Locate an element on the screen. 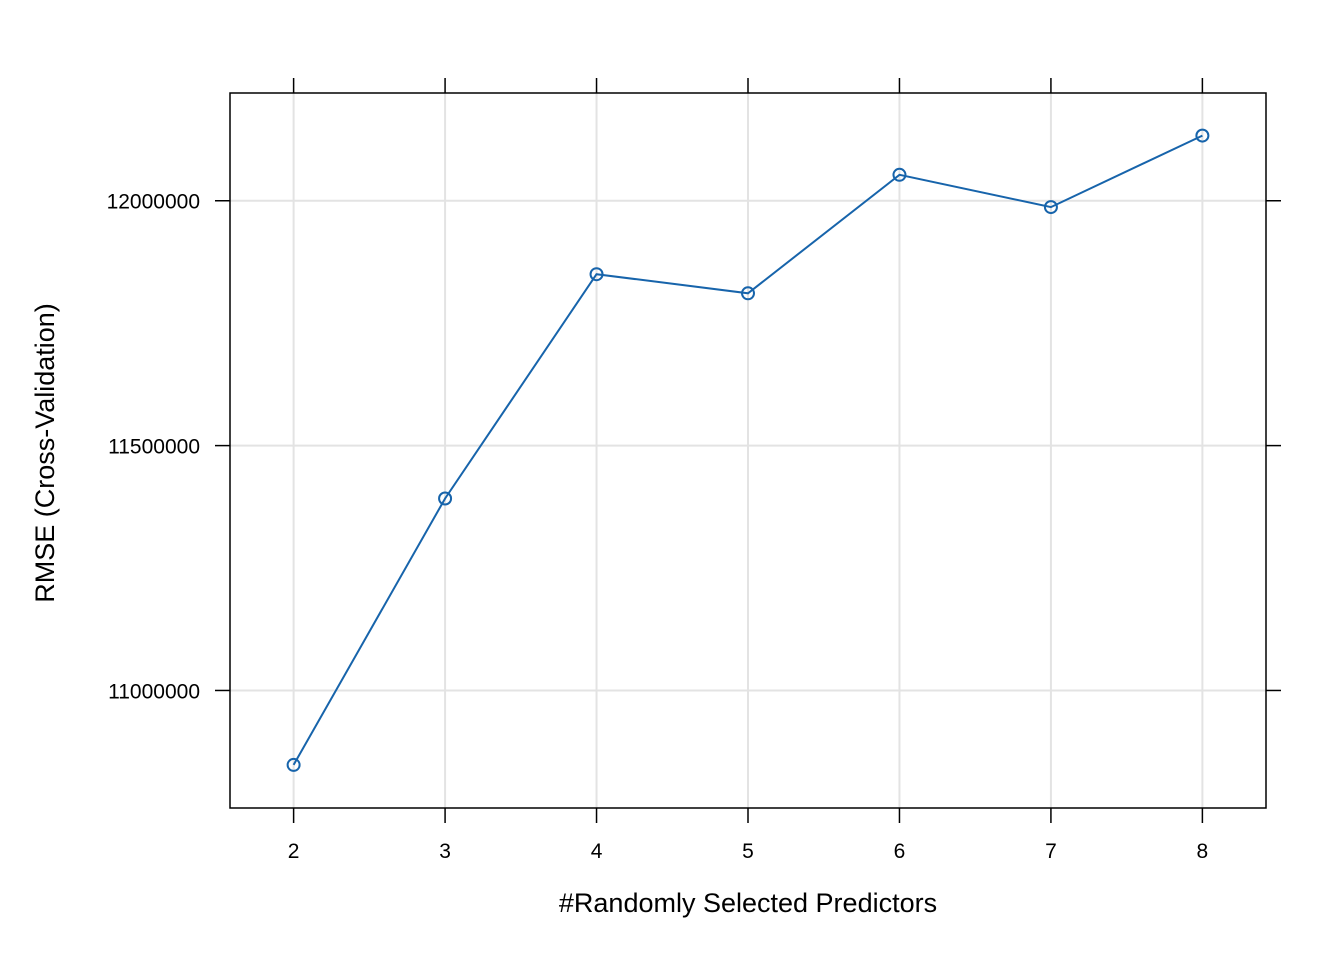 This screenshot has height=965, width=1344. x-tick-labels: 2 3 4 5 6 7 8 is located at coordinates (748, 851).